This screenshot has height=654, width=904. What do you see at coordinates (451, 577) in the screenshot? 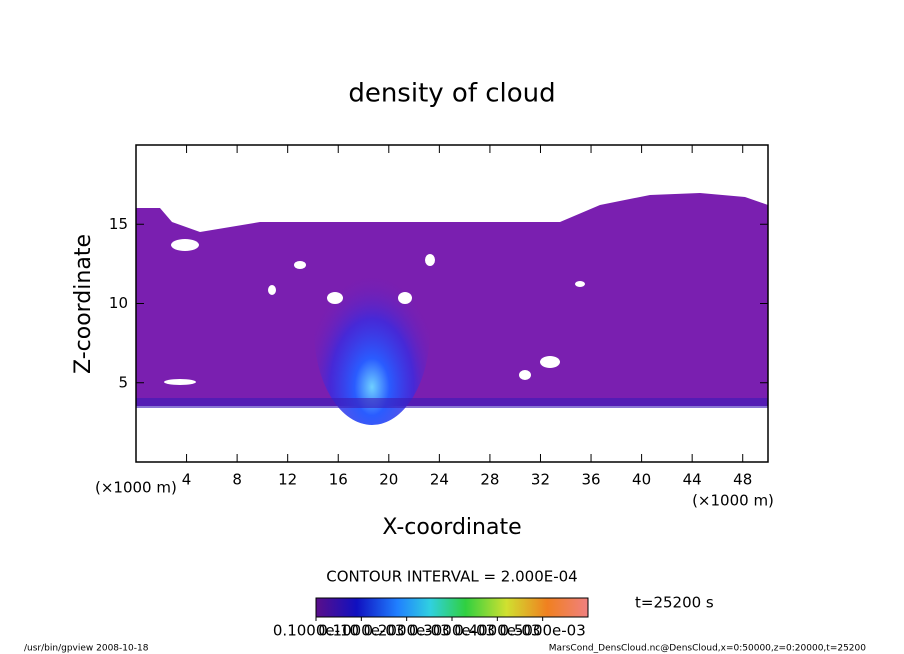
I see `contour-interval: CONTOUR INTERVAL = 2.000E-04` at bounding box center [451, 577].